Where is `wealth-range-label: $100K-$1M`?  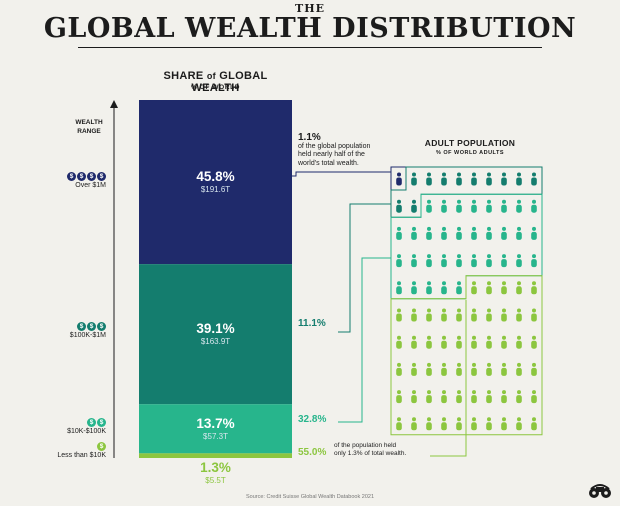
wealth-range-label: $100K-$1M is located at coordinates (87, 335).